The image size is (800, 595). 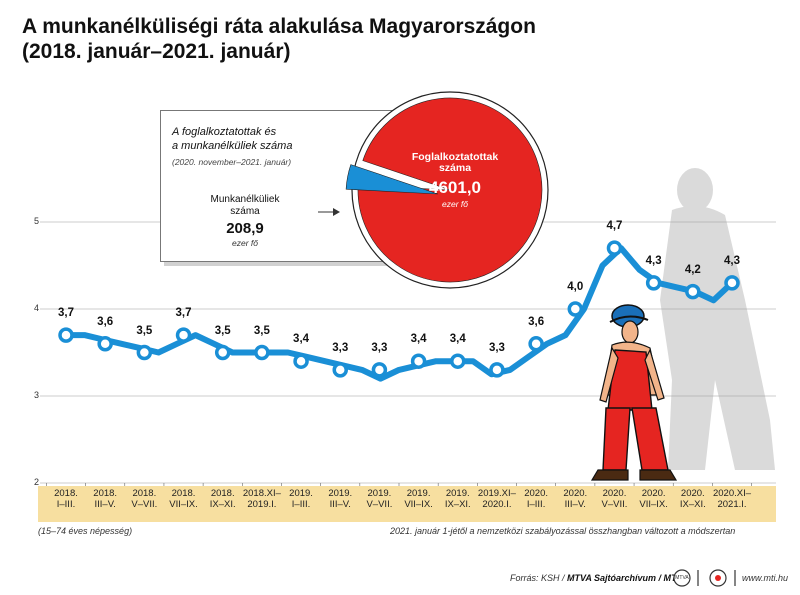 I want to click on y-tick-5: 5, so click(x=37, y=221).